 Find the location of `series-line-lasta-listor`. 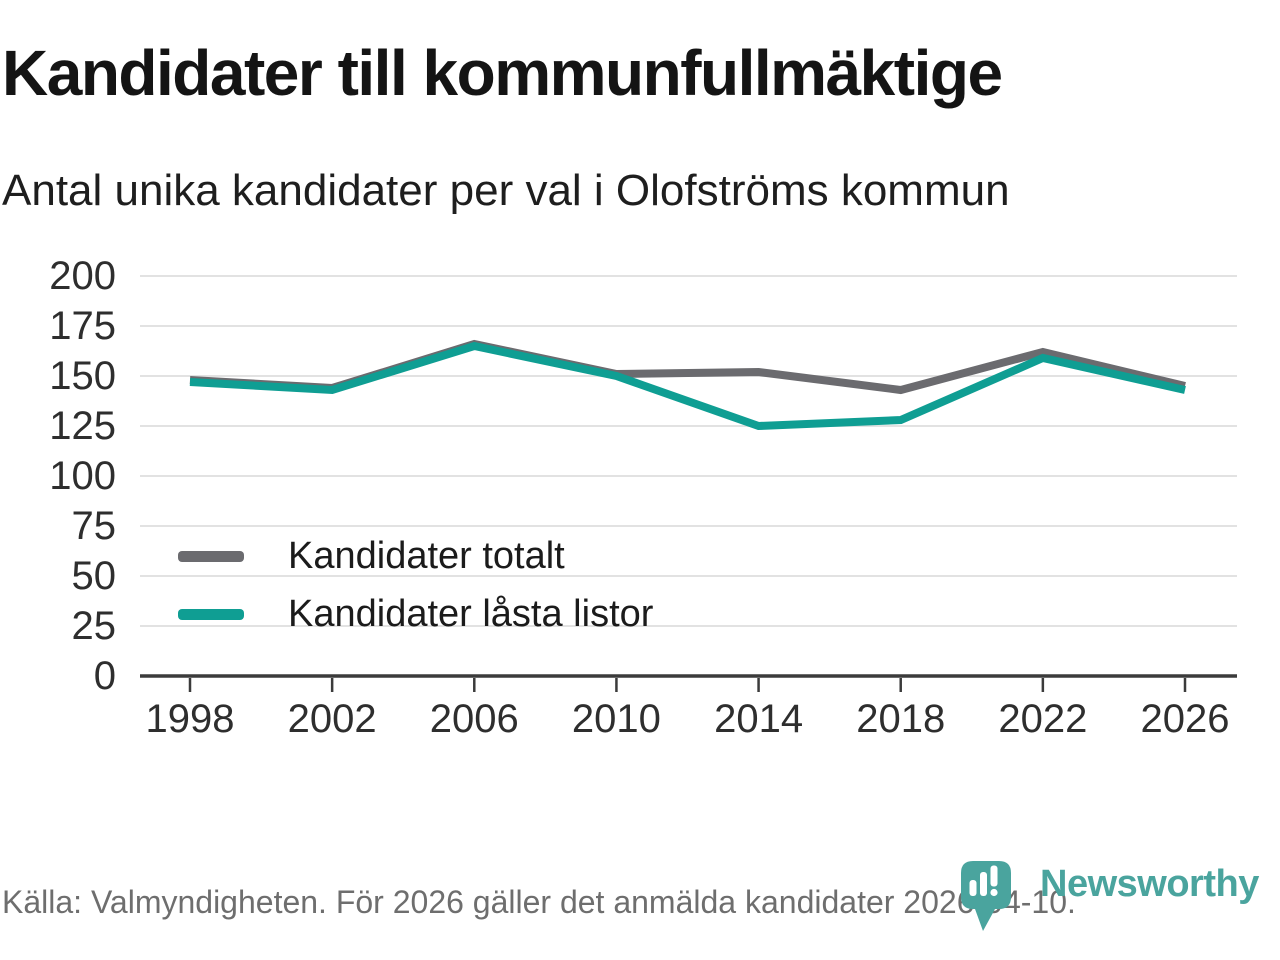

series-line-lasta-listor is located at coordinates (687, 386).